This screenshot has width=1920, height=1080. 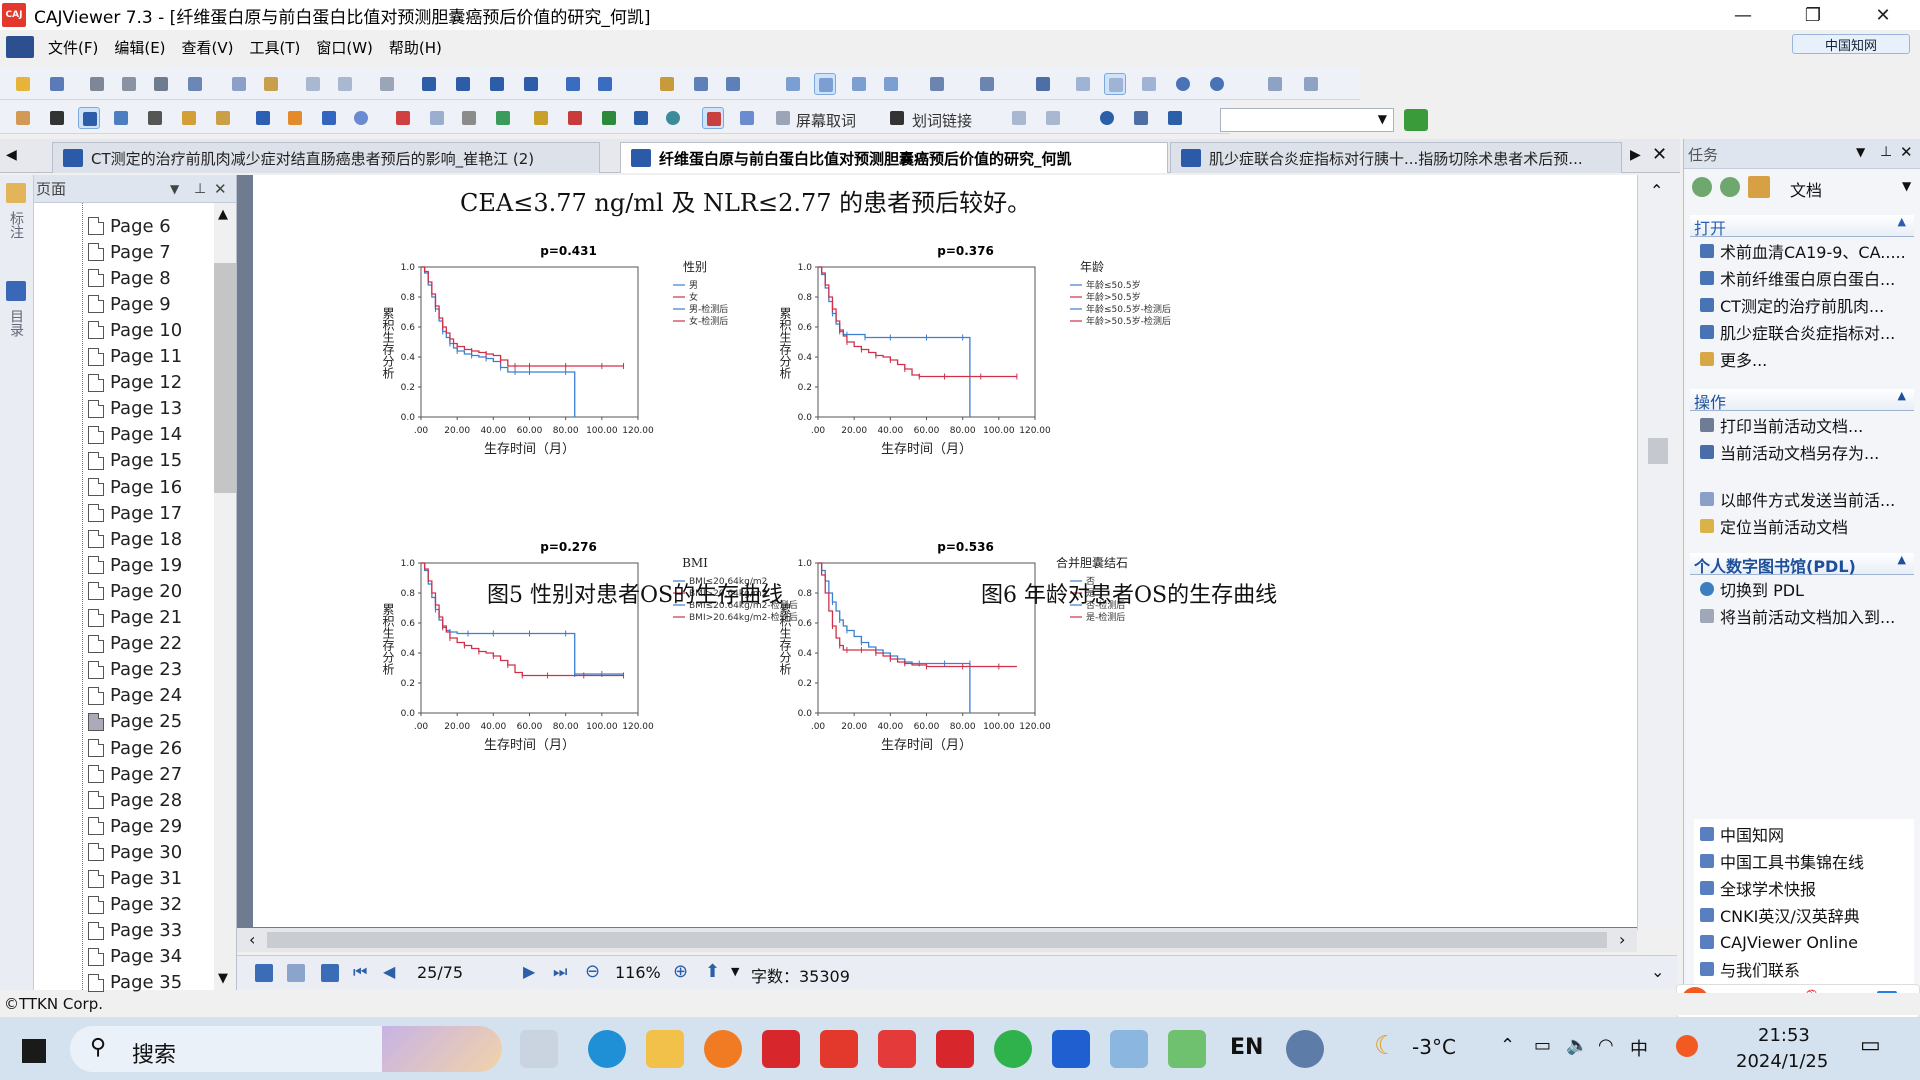 What do you see at coordinates (1802, 400) in the screenshot?
I see `ops-section-header: 操作 ▲` at bounding box center [1802, 400].